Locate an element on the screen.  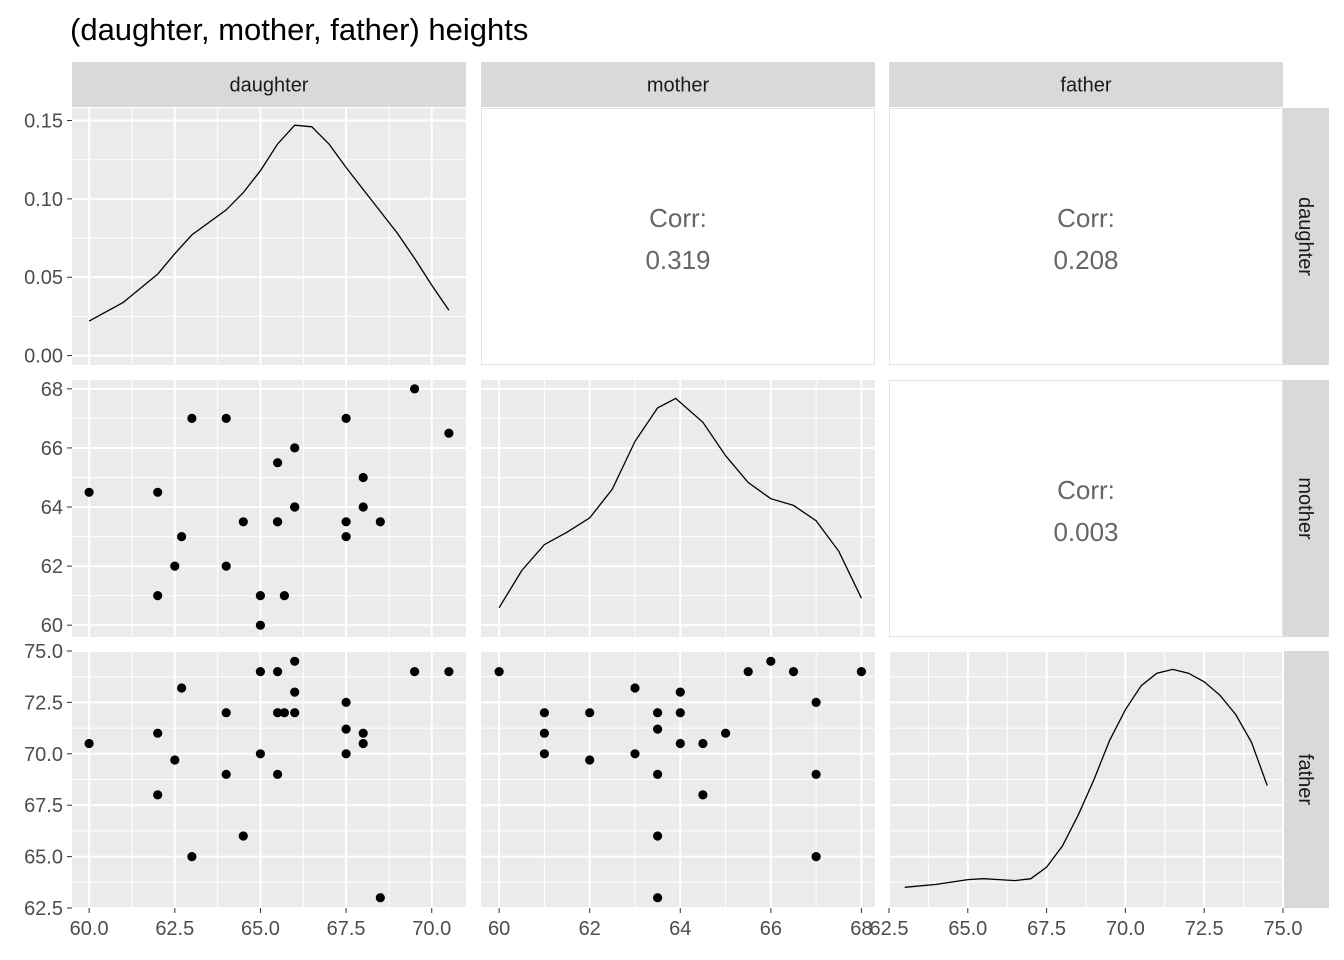
strip-top-mother is located at coordinates (678, 84).